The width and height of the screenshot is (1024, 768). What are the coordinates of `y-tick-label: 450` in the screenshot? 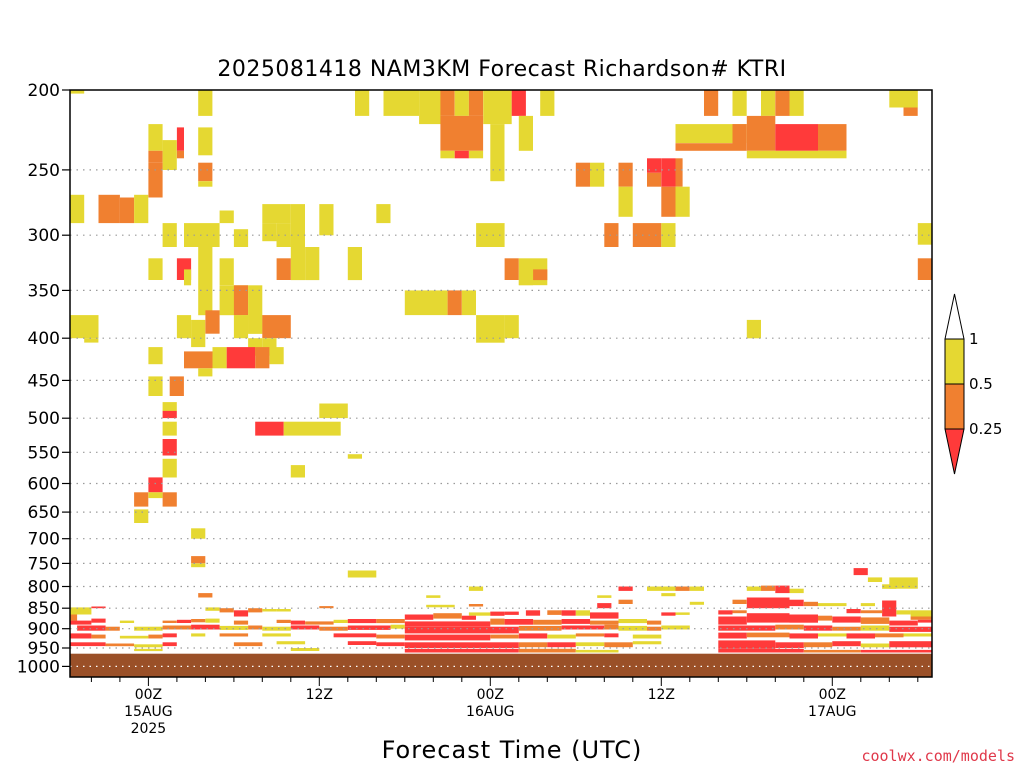 It's located at (44, 381).